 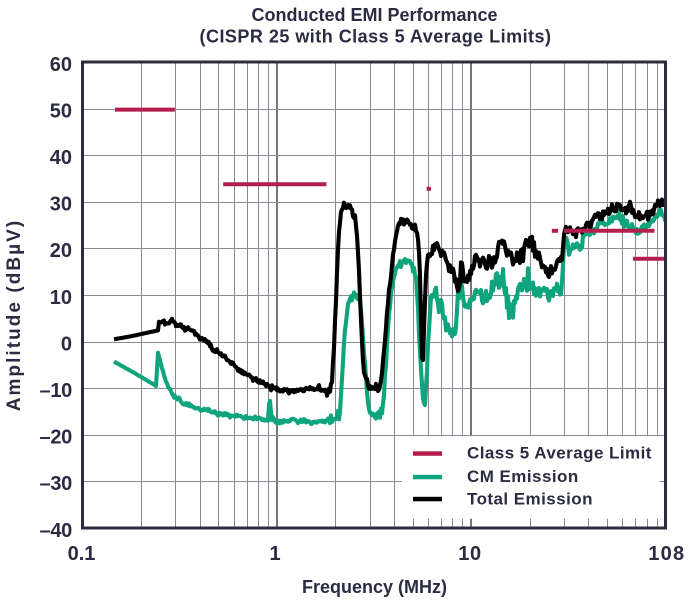 What do you see at coordinates (61, 158) in the screenshot?
I see `svg-text: 40` at bounding box center [61, 158].